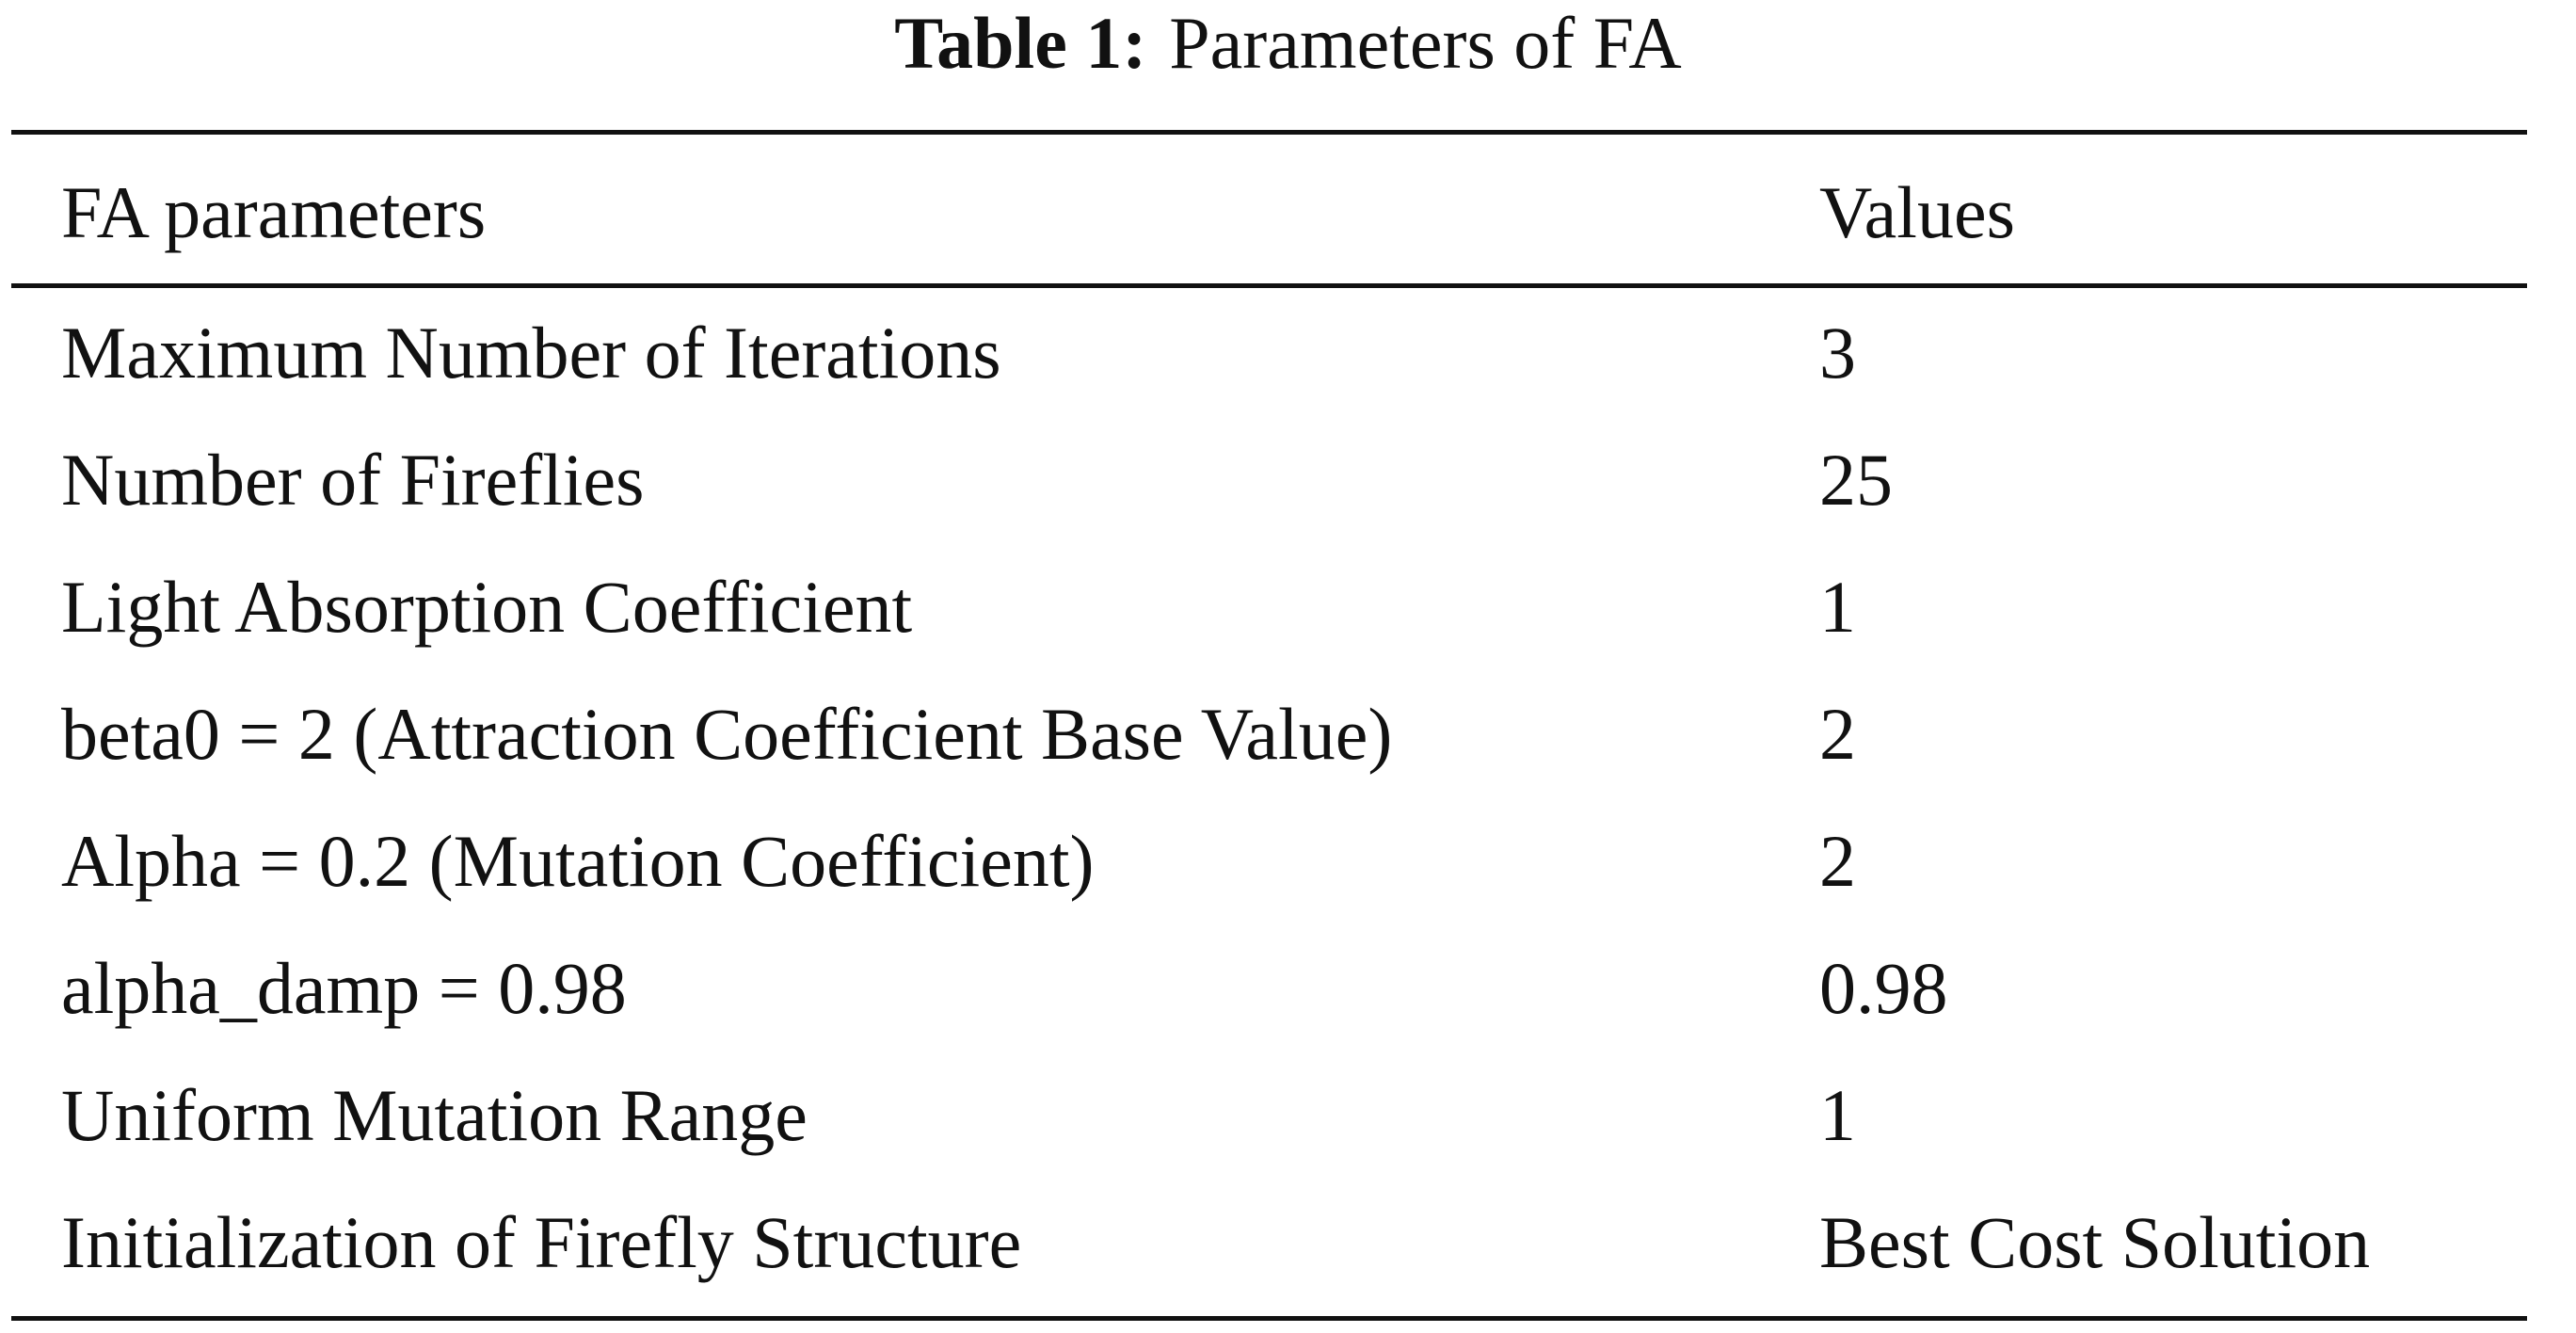 This screenshot has height=1333, width=2576. I want to click on param-cell: Light Absorption Coefficient, so click(487, 607).